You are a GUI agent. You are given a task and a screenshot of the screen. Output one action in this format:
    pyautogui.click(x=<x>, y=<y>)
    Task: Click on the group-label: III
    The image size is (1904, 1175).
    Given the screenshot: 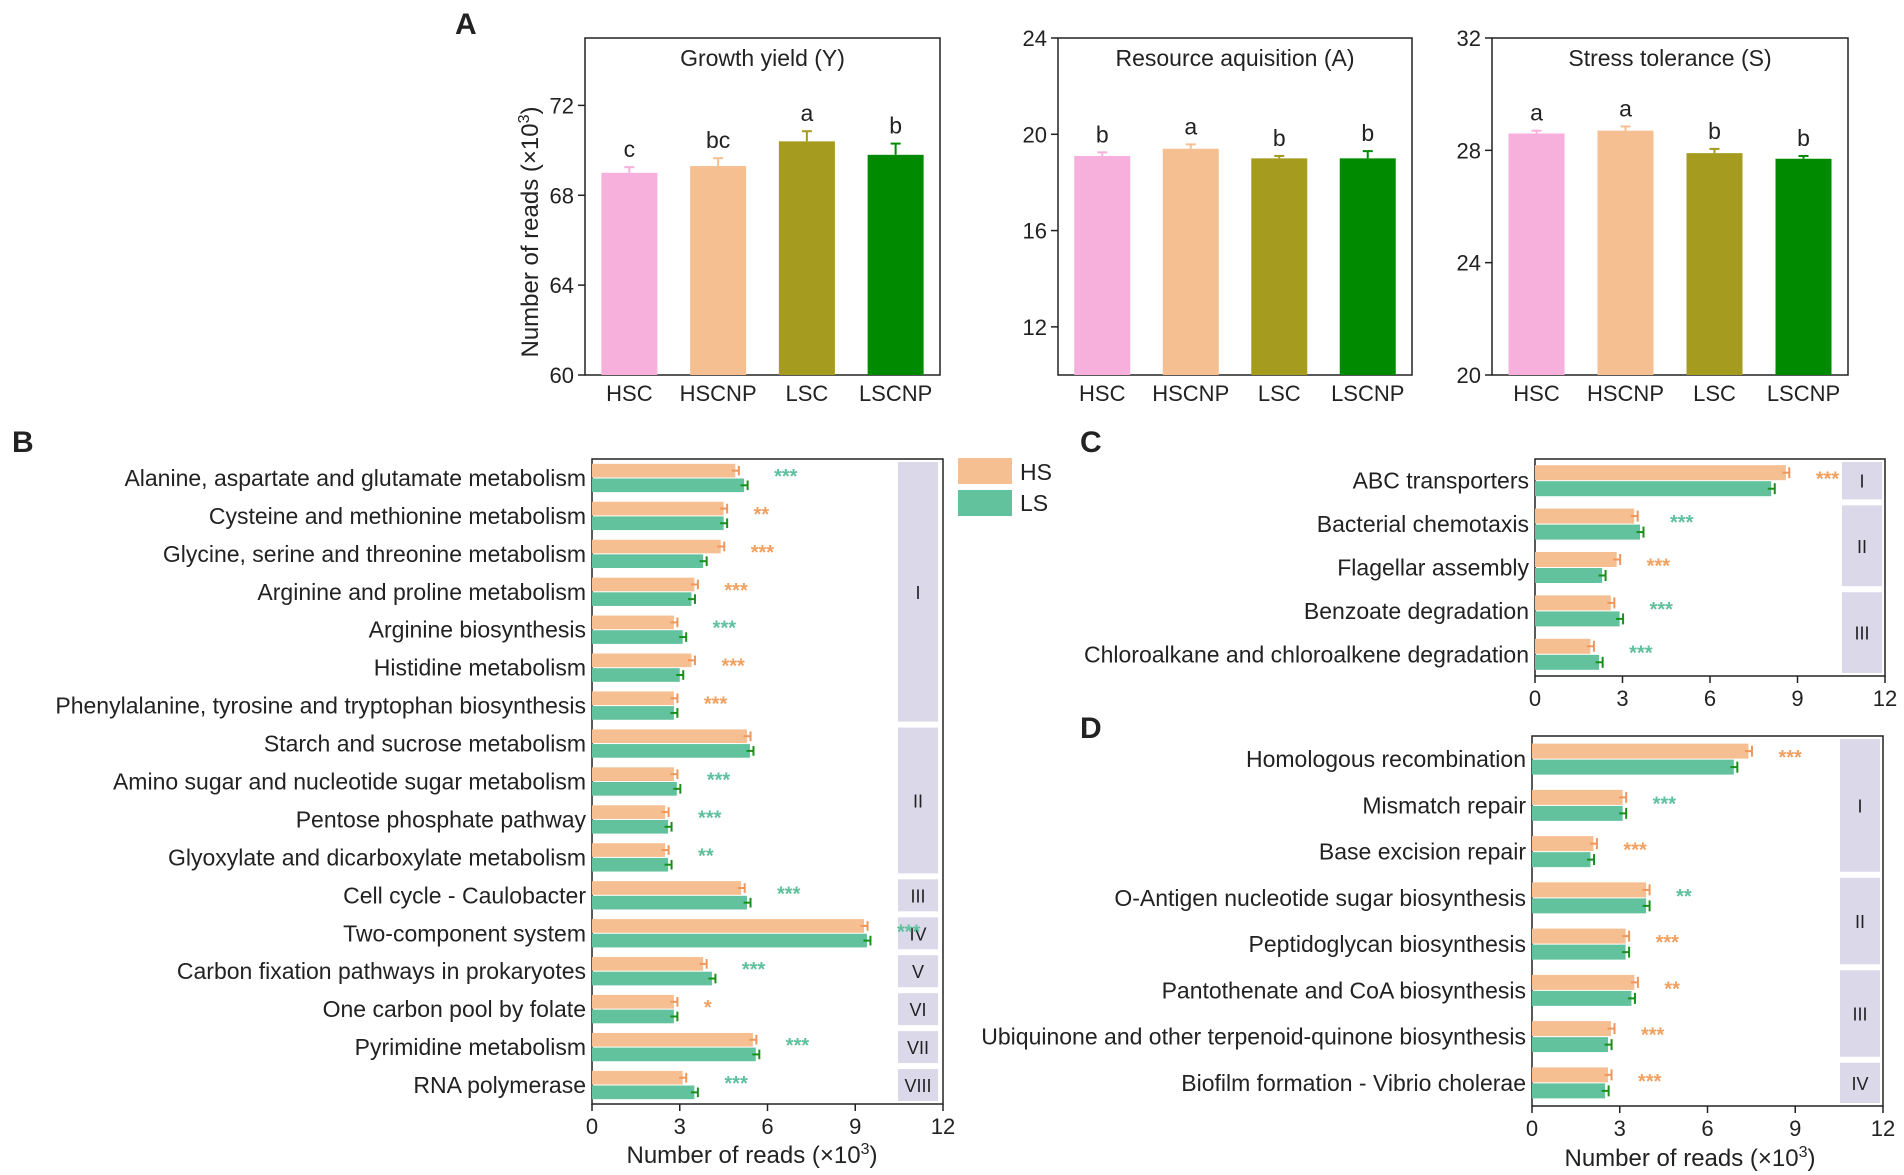 What is the action you would take?
    pyautogui.click(x=917, y=896)
    